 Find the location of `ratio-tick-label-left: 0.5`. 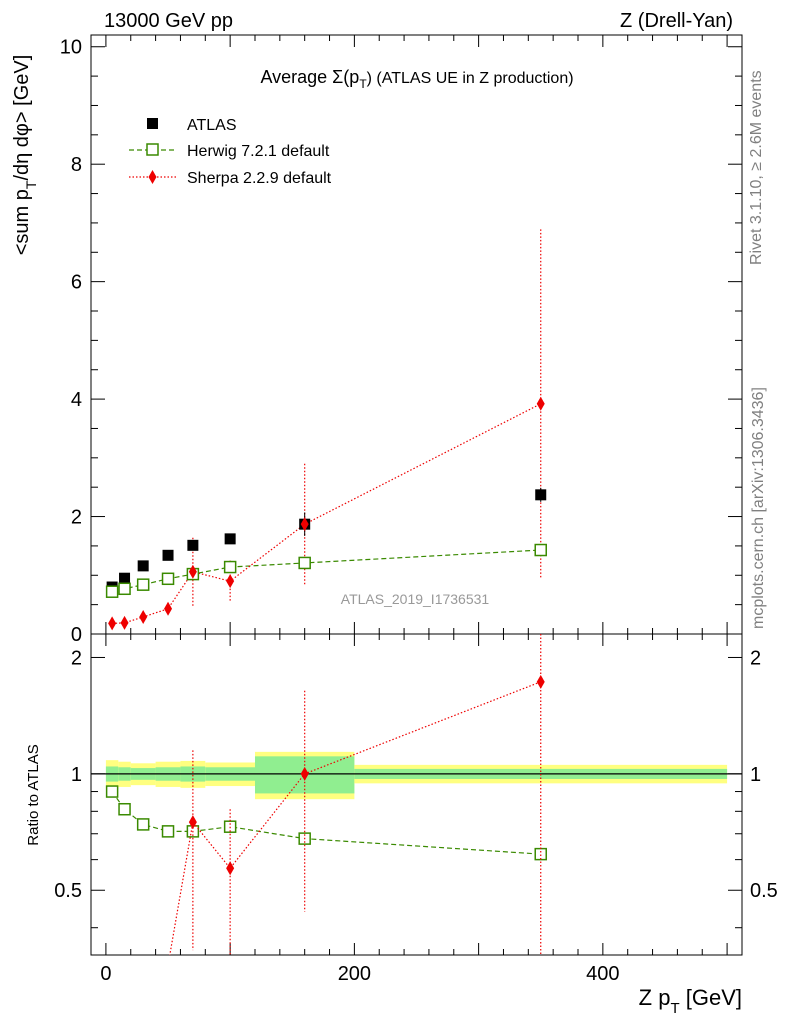

ratio-tick-label-left: 0.5 is located at coordinates (68, 891).